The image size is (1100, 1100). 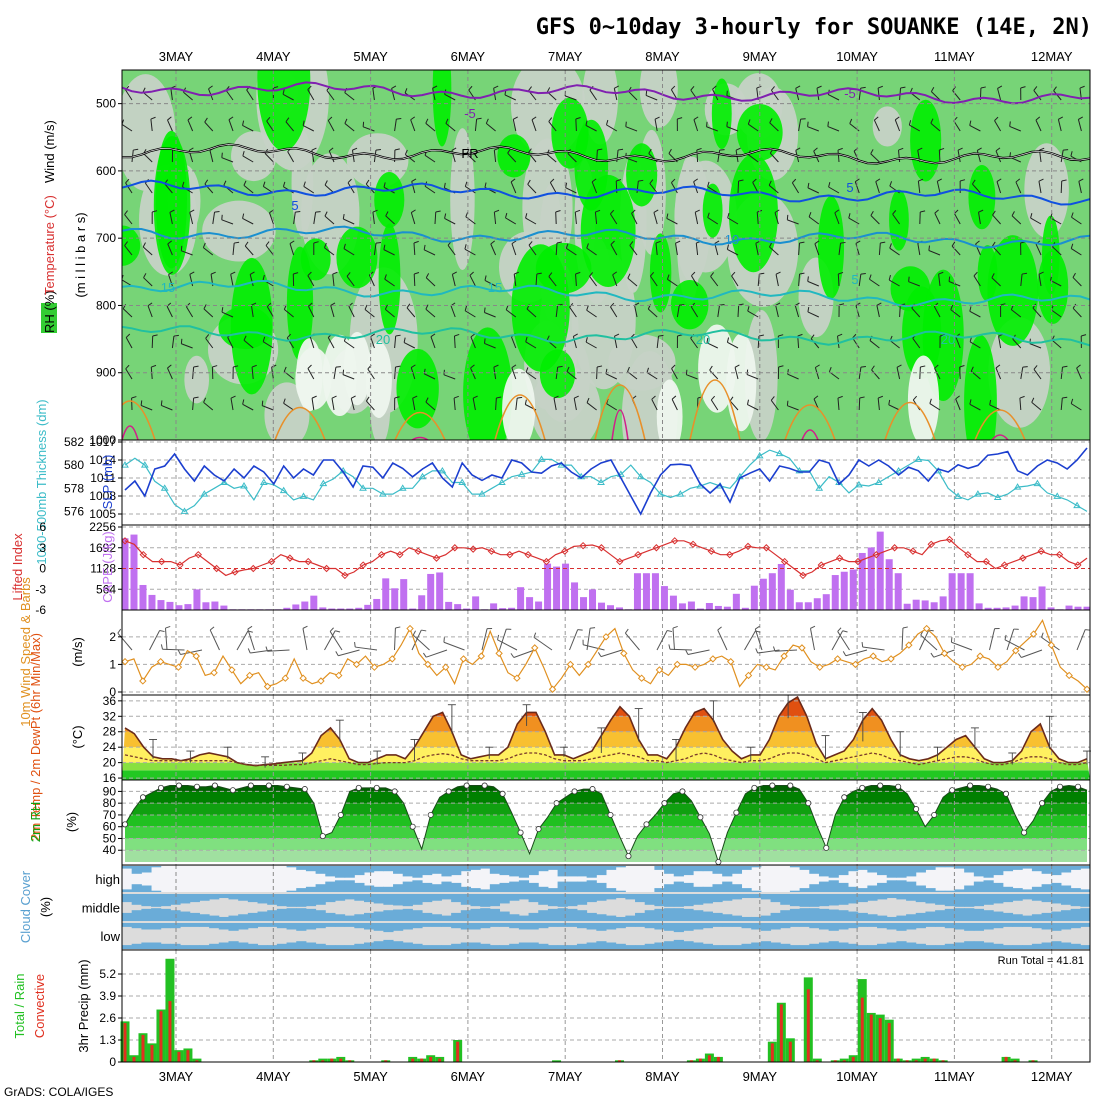 I want to click on precip-total-bar, so click(x=916, y=1060).